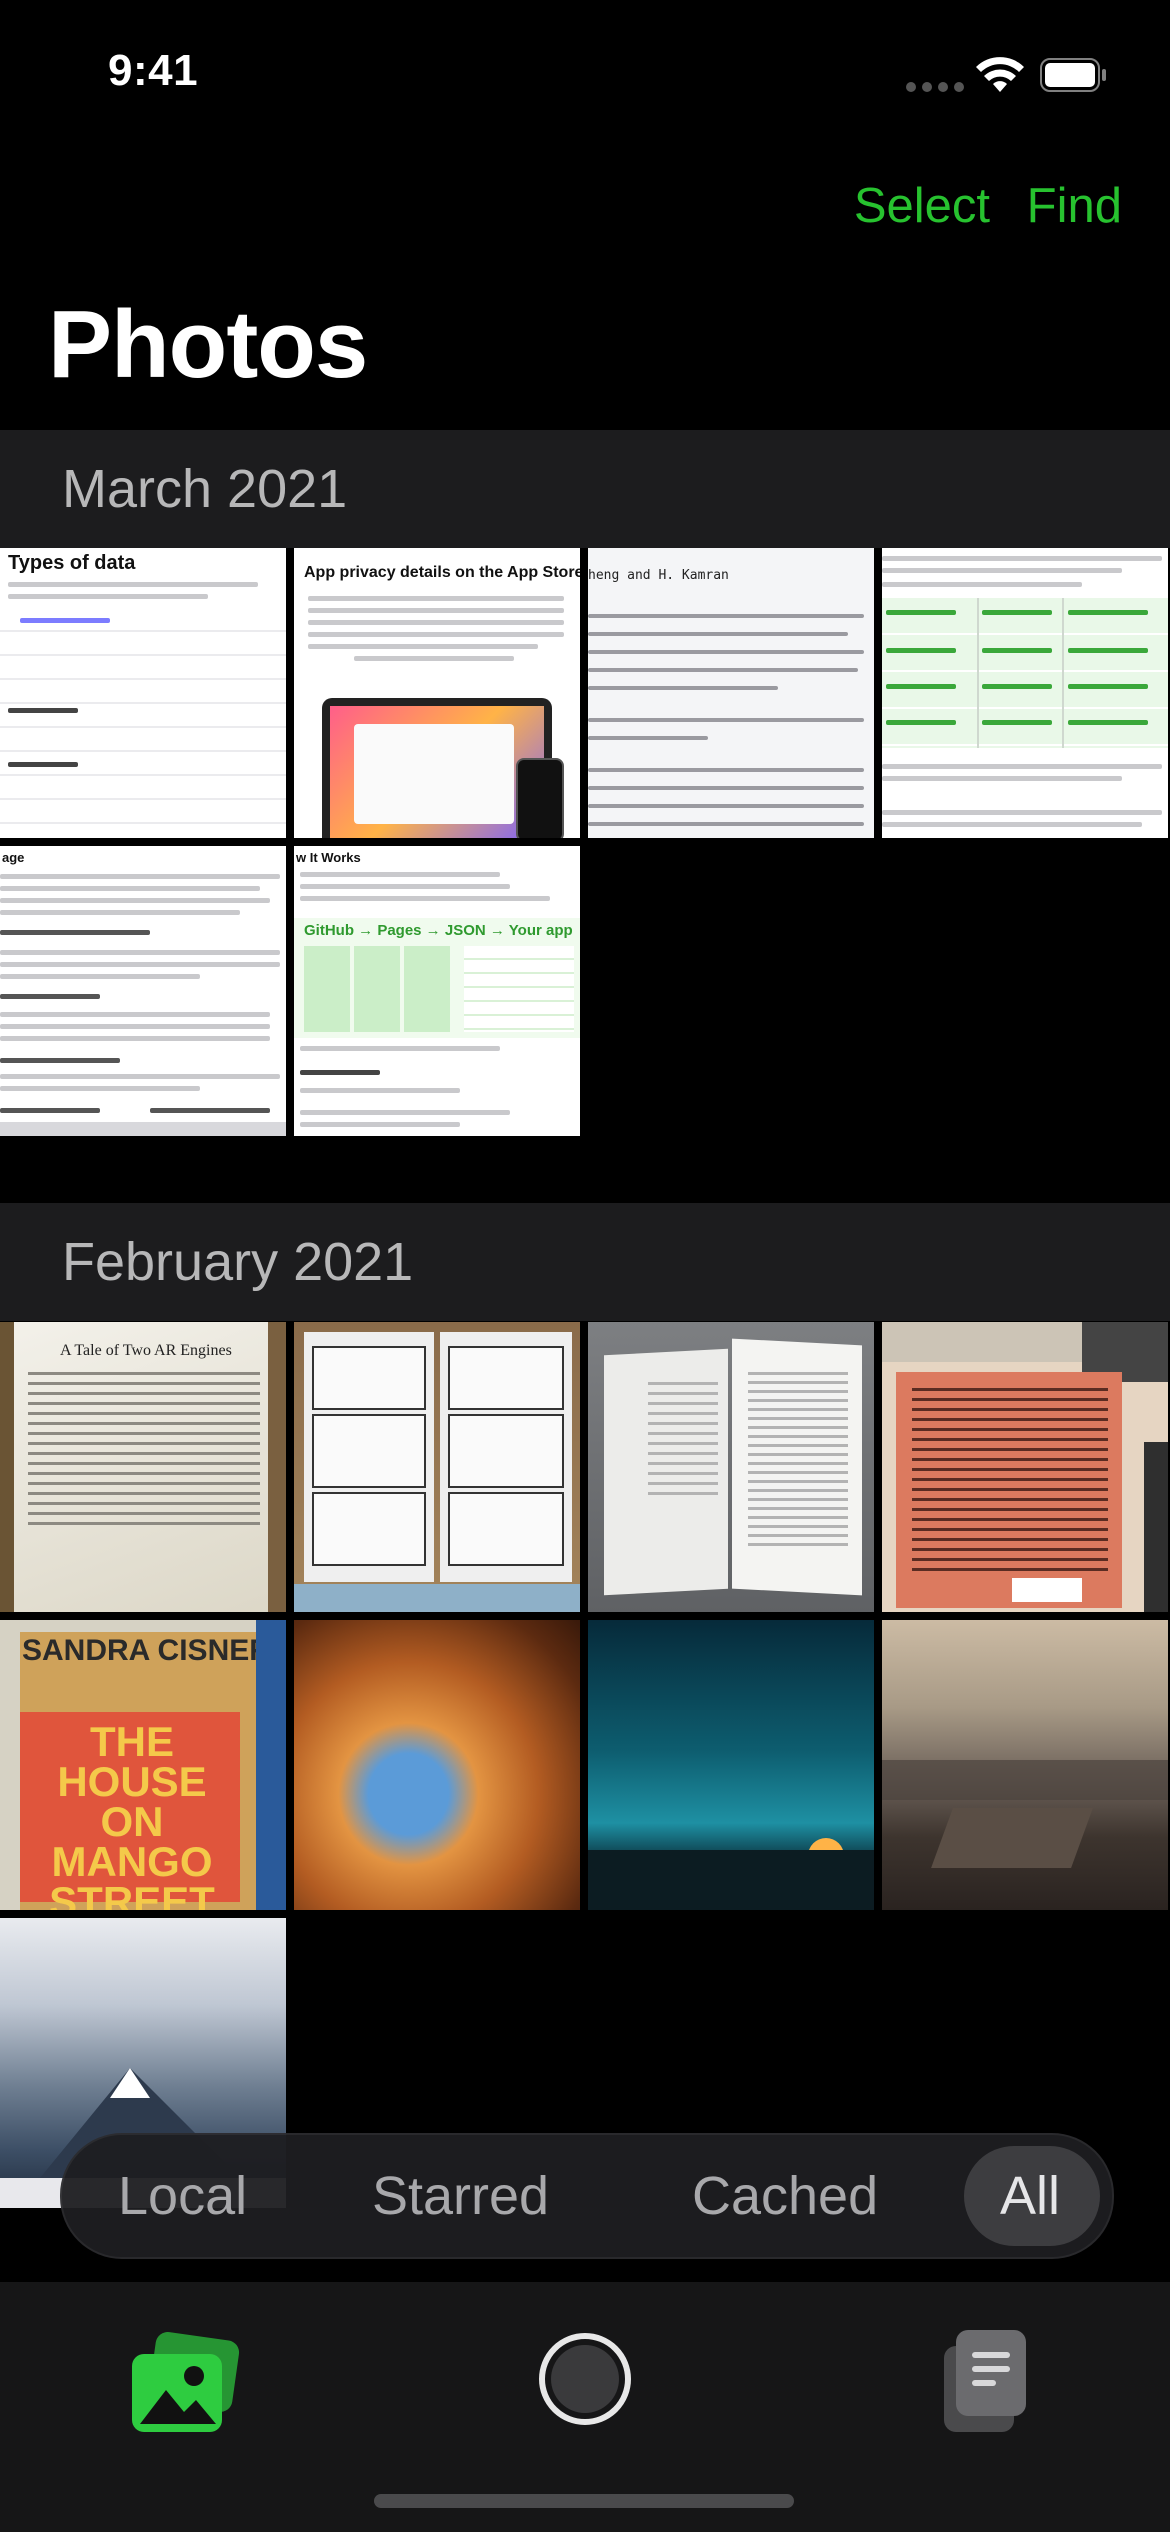 The height and width of the screenshot is (2532, 1170). Describe the element at coordinates (143, 693) in the screenshot. I see `photo-thumbnail: Types of data` at that location.